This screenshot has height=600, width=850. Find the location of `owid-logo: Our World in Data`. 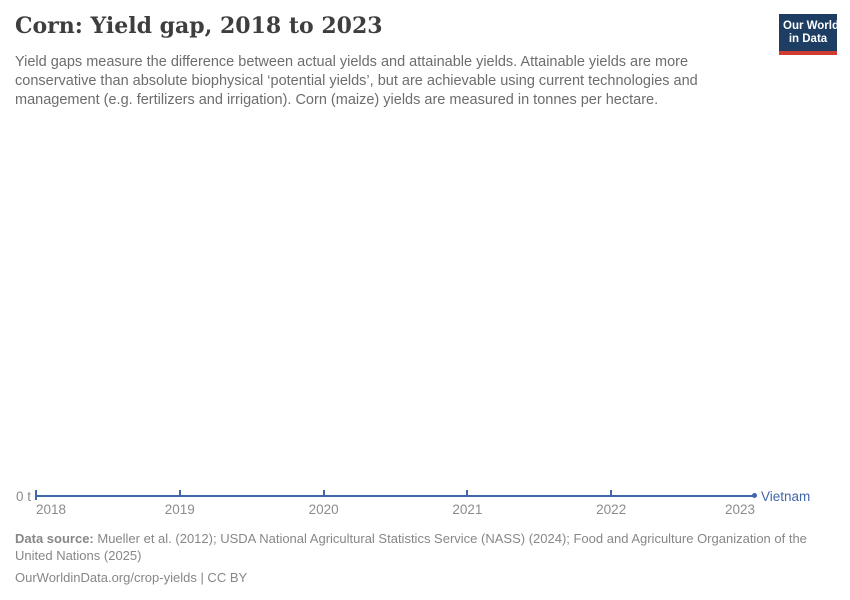

owid-logo: Our World in Data is located at coordinates (809, 34).